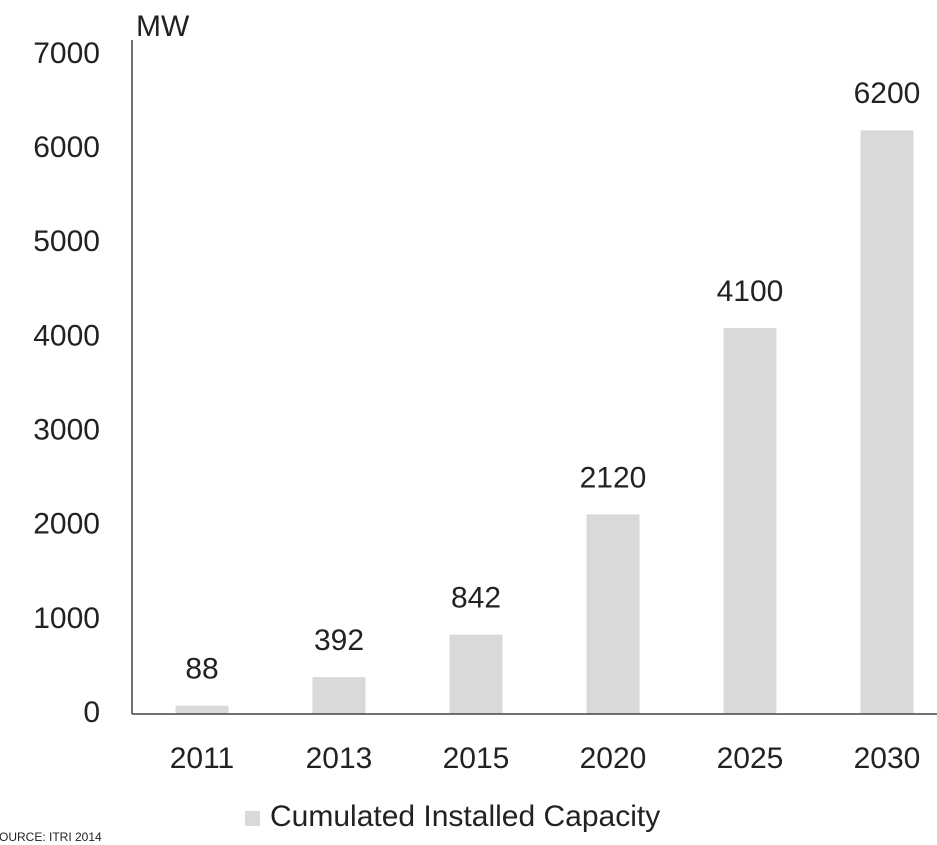 The width and height of the screenshot is (937, 845). I want to click on data-label: 4100, so click(750, 291).